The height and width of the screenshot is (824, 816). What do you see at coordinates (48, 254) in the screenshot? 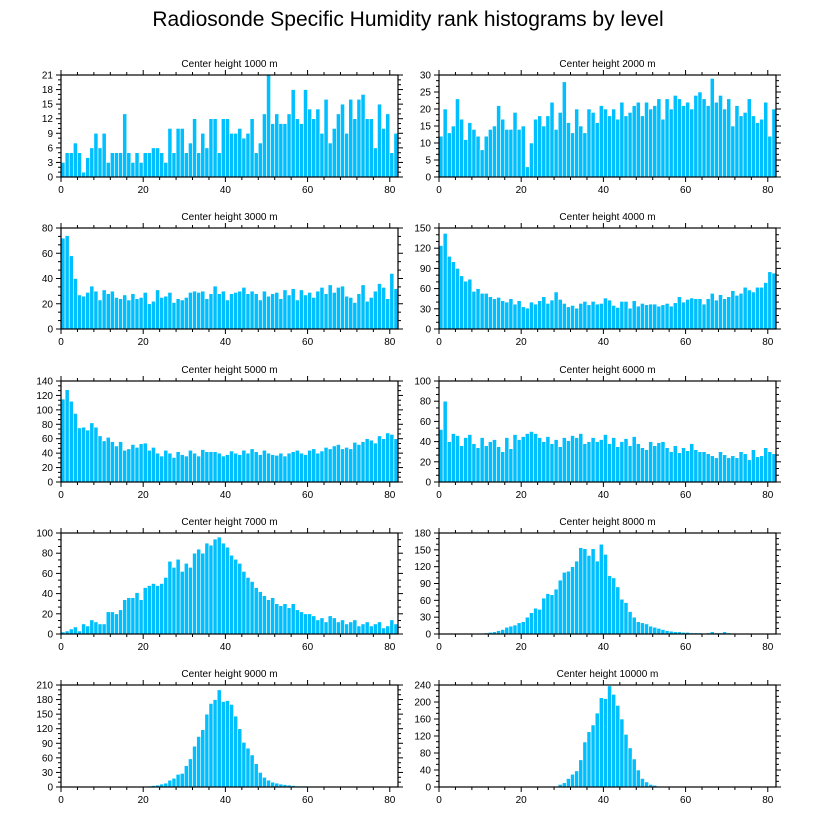
I see `y-tick-label: 60` at bounding box center [48, 254].